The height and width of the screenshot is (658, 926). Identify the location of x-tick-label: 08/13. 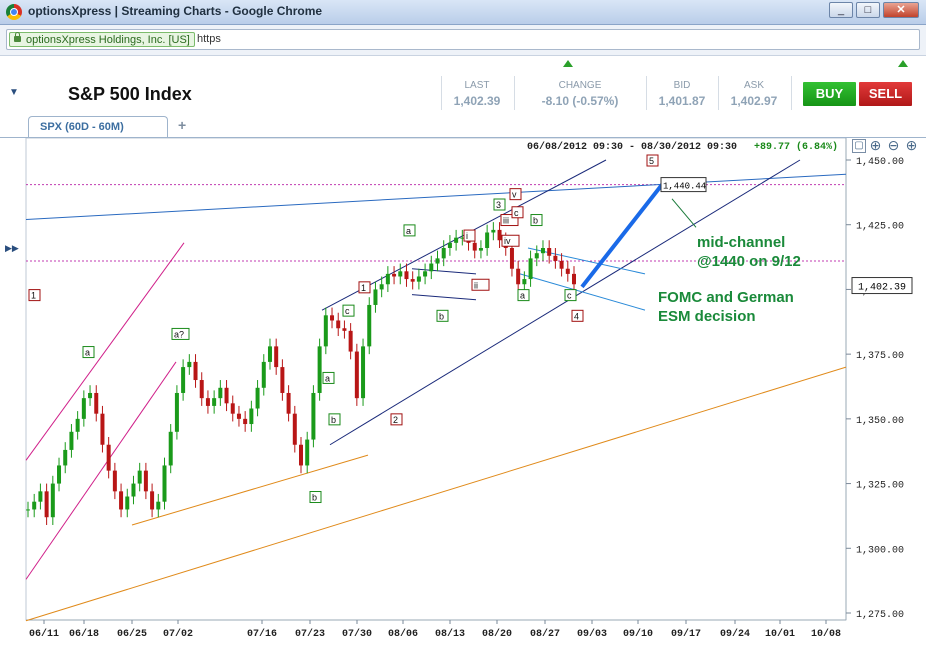
(450, 634).